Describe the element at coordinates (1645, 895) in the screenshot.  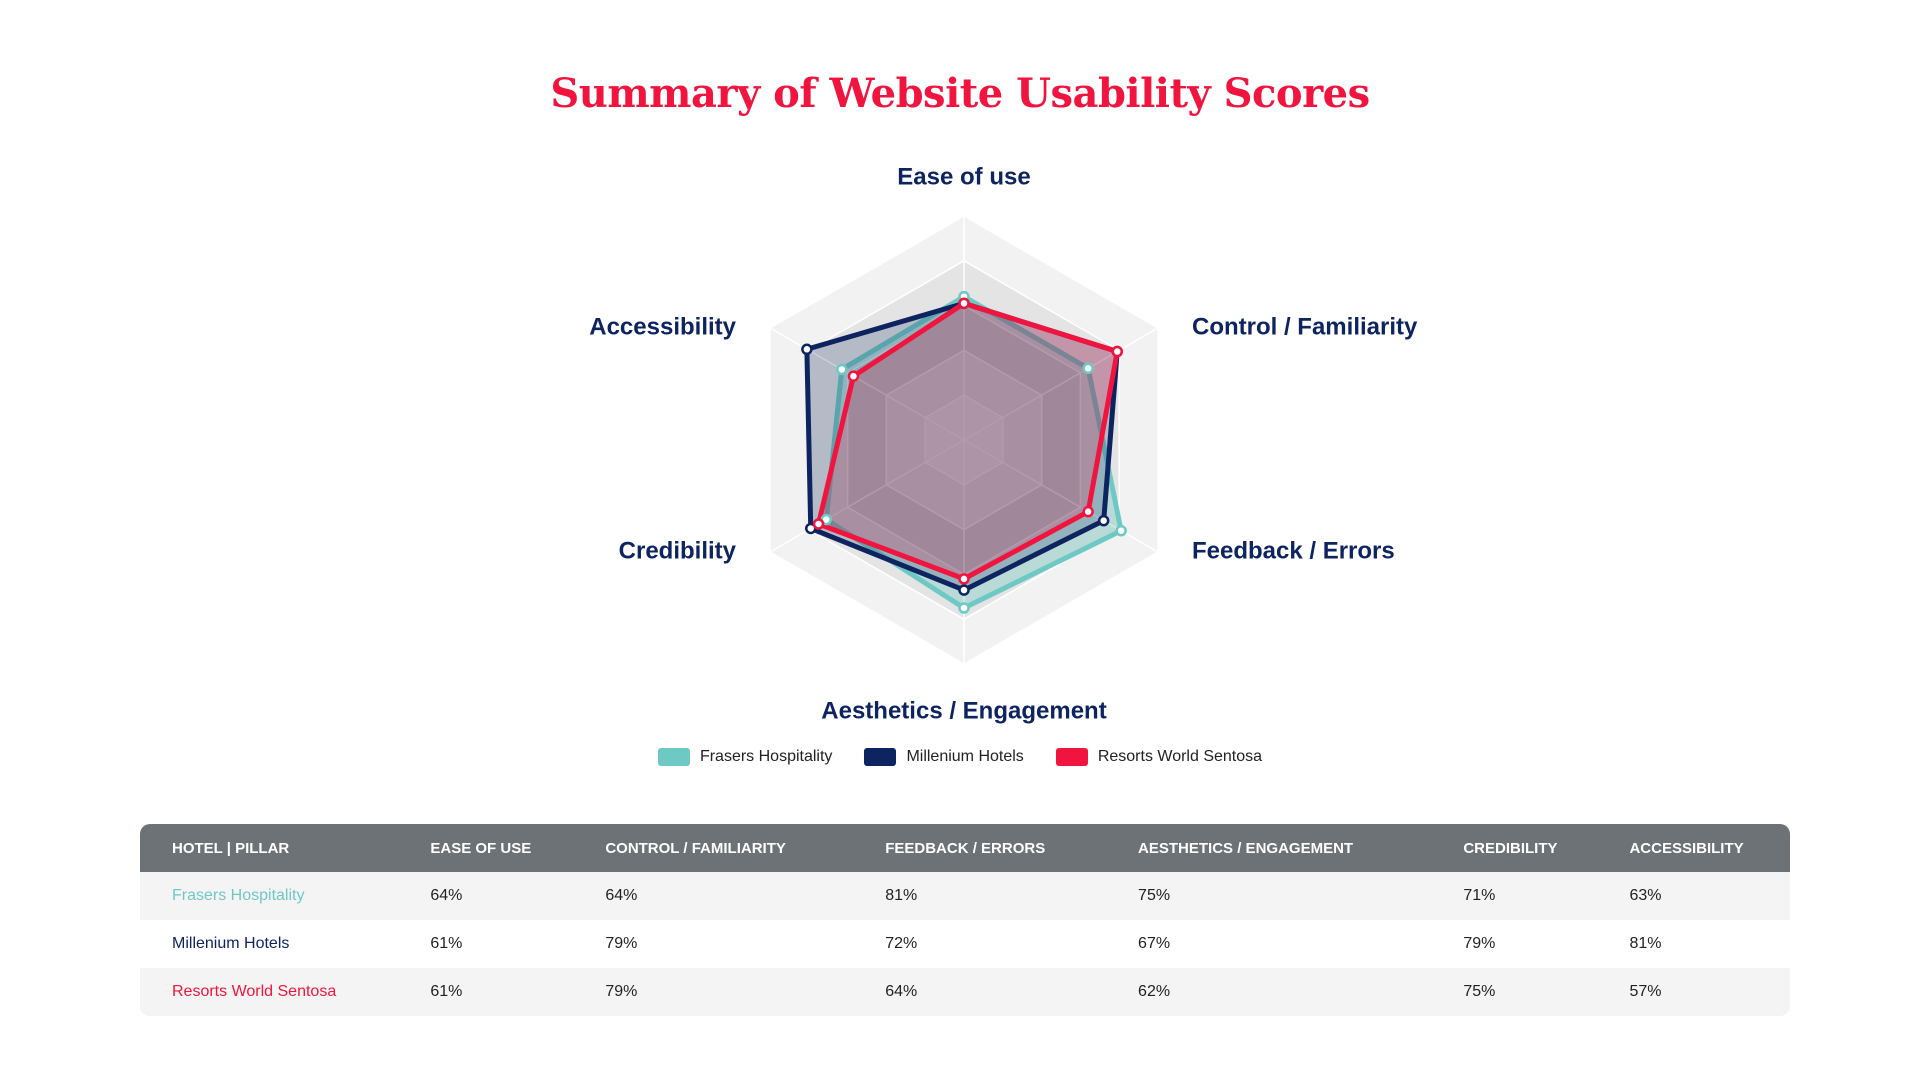
I see `table-cell: 63%` at that location.